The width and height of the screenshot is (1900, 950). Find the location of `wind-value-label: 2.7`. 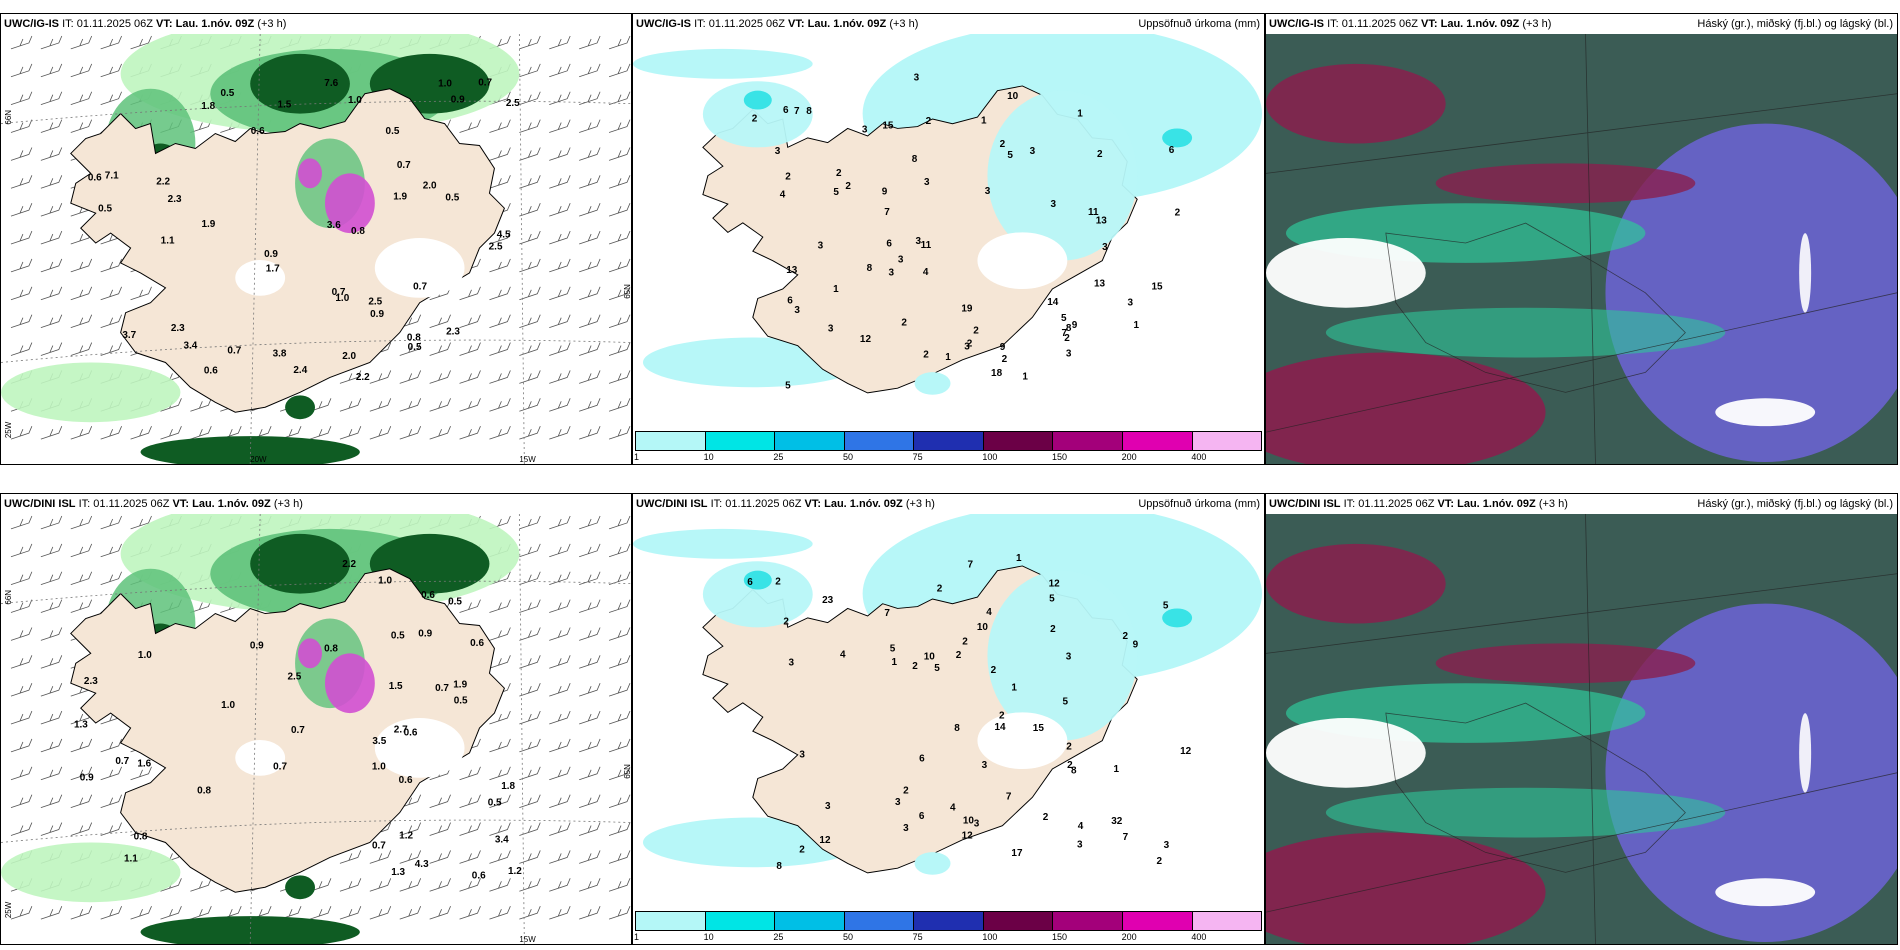

wind-value-label: 2.7 is located at coordinates (401, 730).